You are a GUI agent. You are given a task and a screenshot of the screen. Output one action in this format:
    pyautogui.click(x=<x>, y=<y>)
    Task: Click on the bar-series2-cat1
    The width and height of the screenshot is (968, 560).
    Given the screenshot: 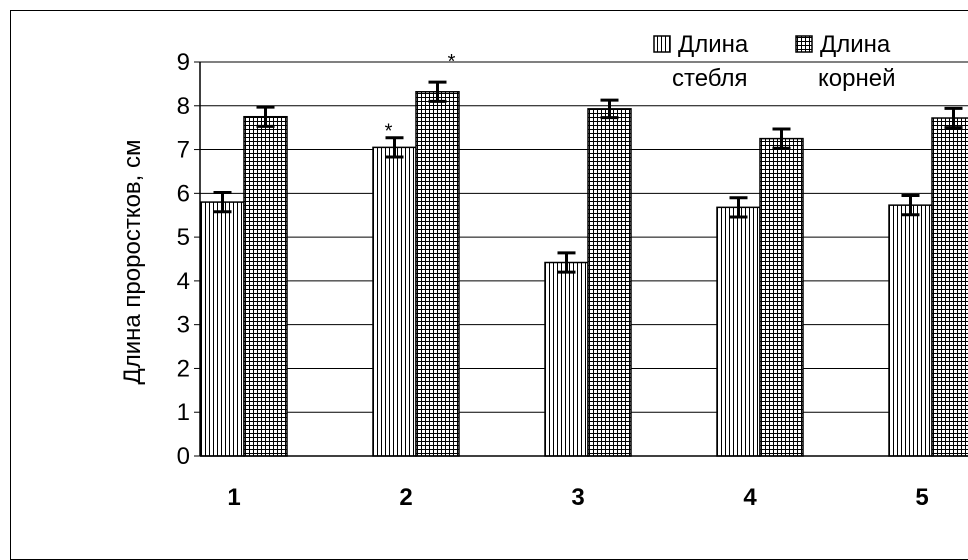 What is the action you would take?
    pyautogui.click(x=265, y=286)
    